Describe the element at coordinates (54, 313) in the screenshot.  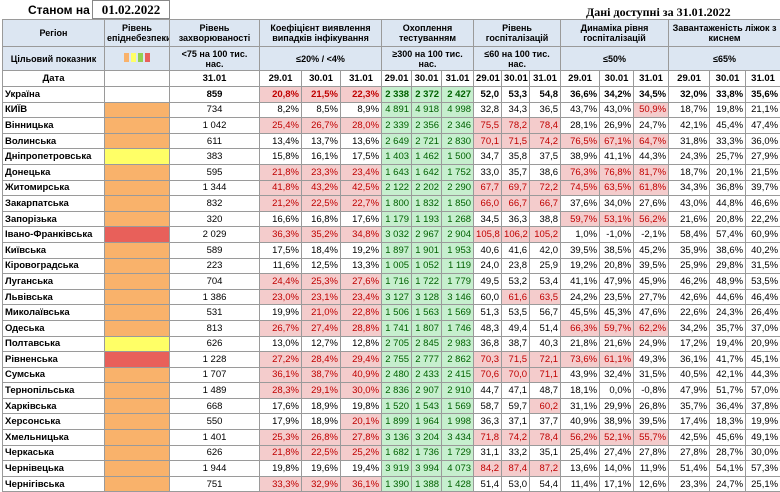
I see `region-cell: Миколаївська` at that location.